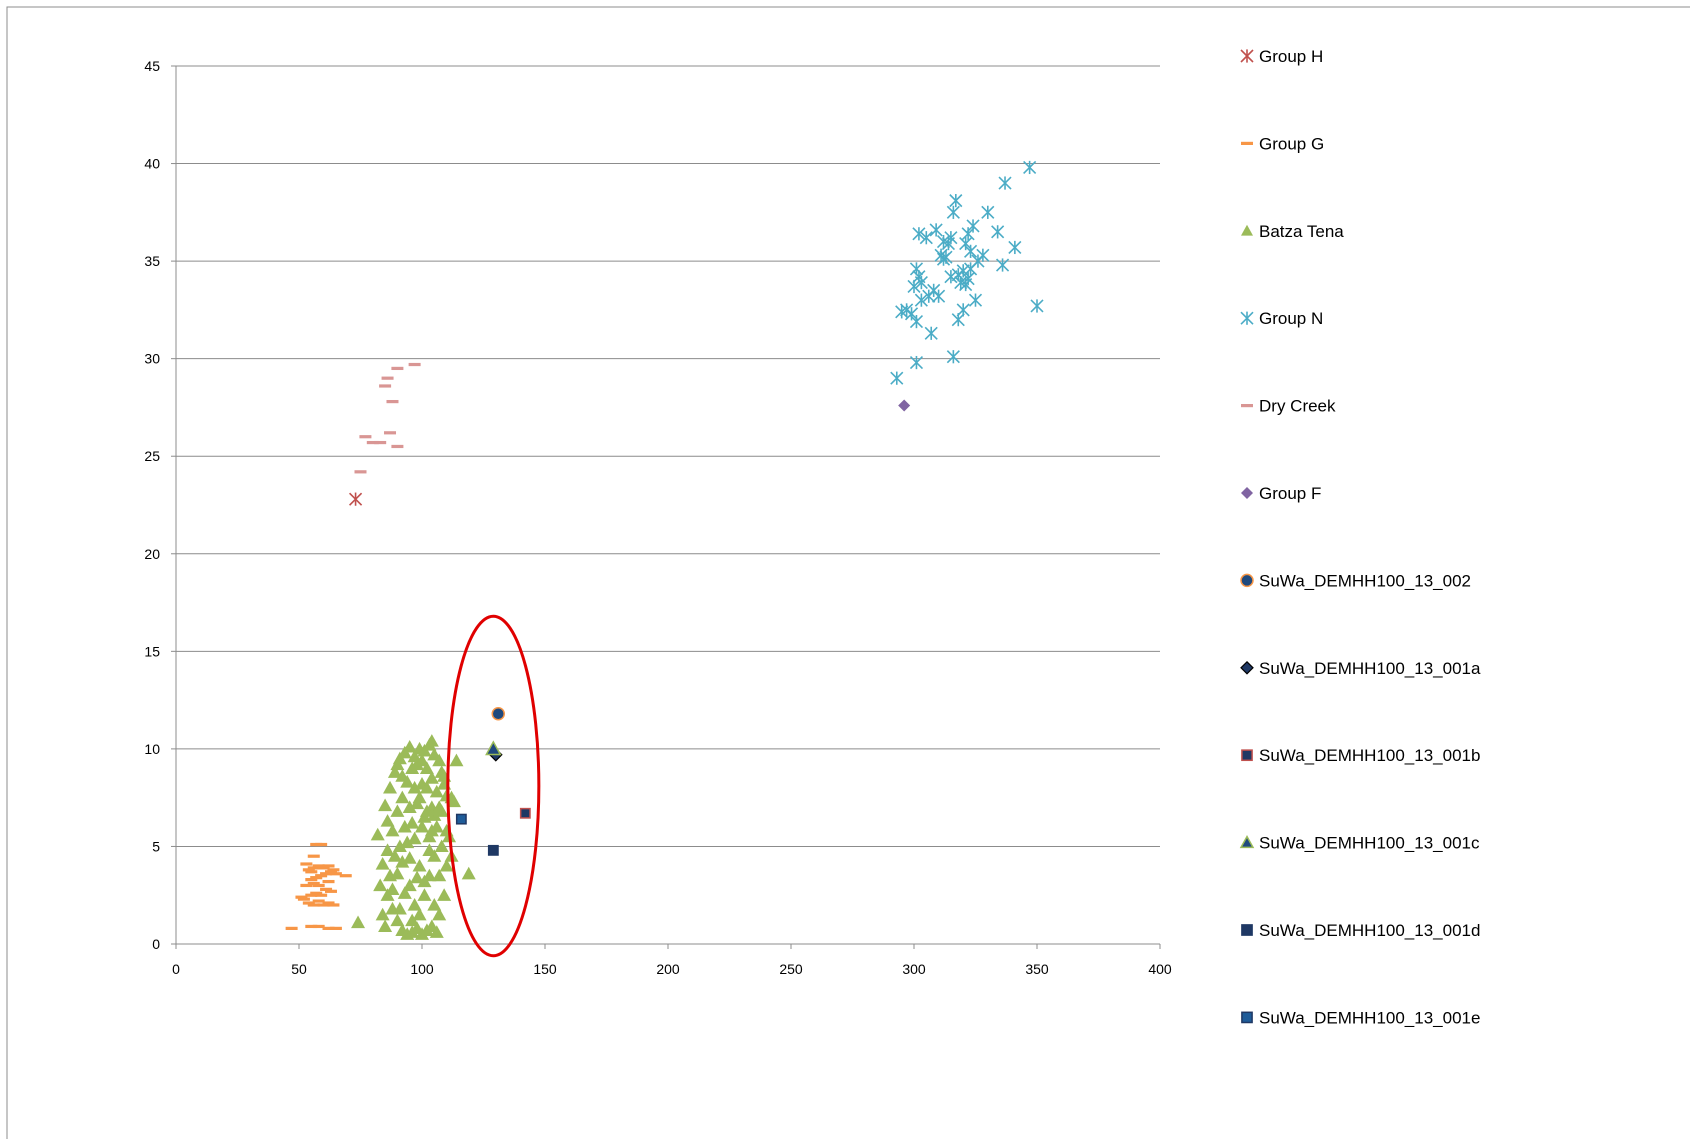 Image resolution: width=1690 pixels, height=1144 pixels. What do you see at coordinates (545, 969) in the screenshot?
I see `x-tick-label: 150` at bounding box center [545, 969].